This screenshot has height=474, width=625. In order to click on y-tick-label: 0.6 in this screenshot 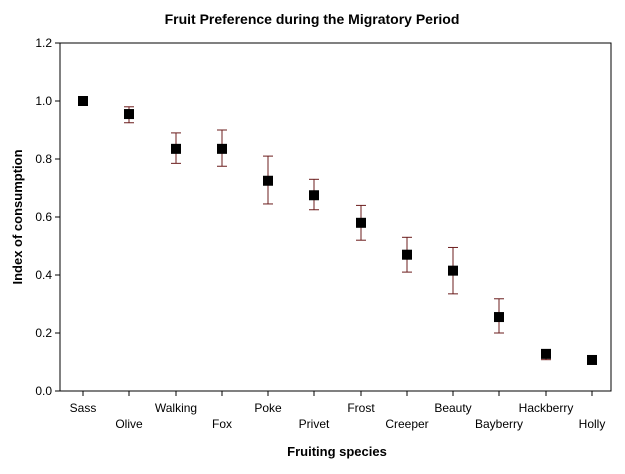, I will do `click(43, 217)`.